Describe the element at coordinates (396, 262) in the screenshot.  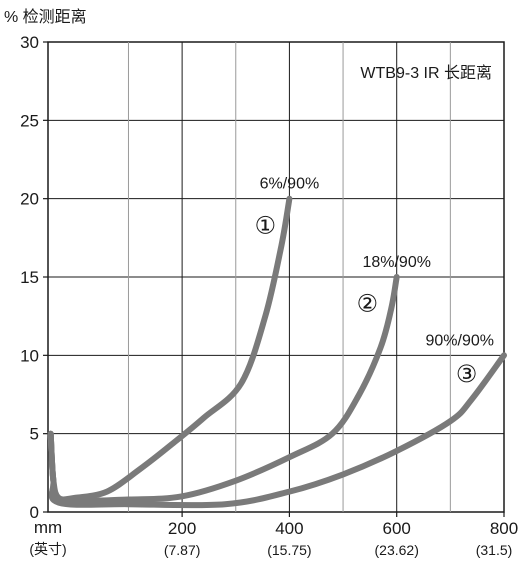
I see `series-label-2: 18%/90%` at that location.